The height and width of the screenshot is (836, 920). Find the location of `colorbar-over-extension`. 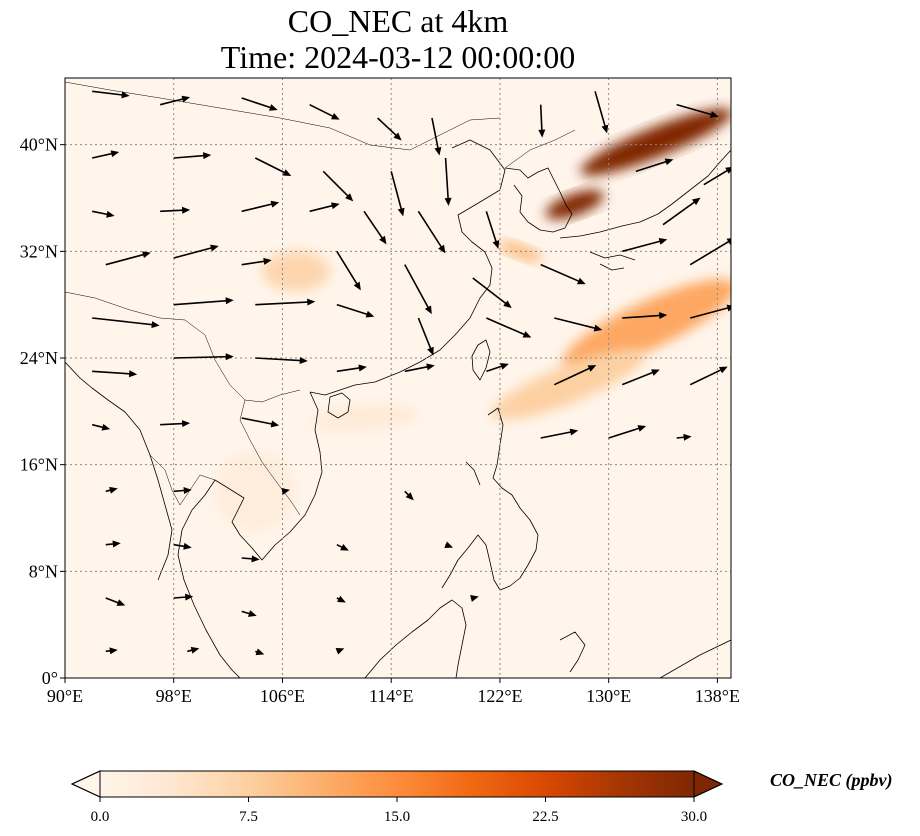

colorbar-over-extension is located at coordinates (708, 784).